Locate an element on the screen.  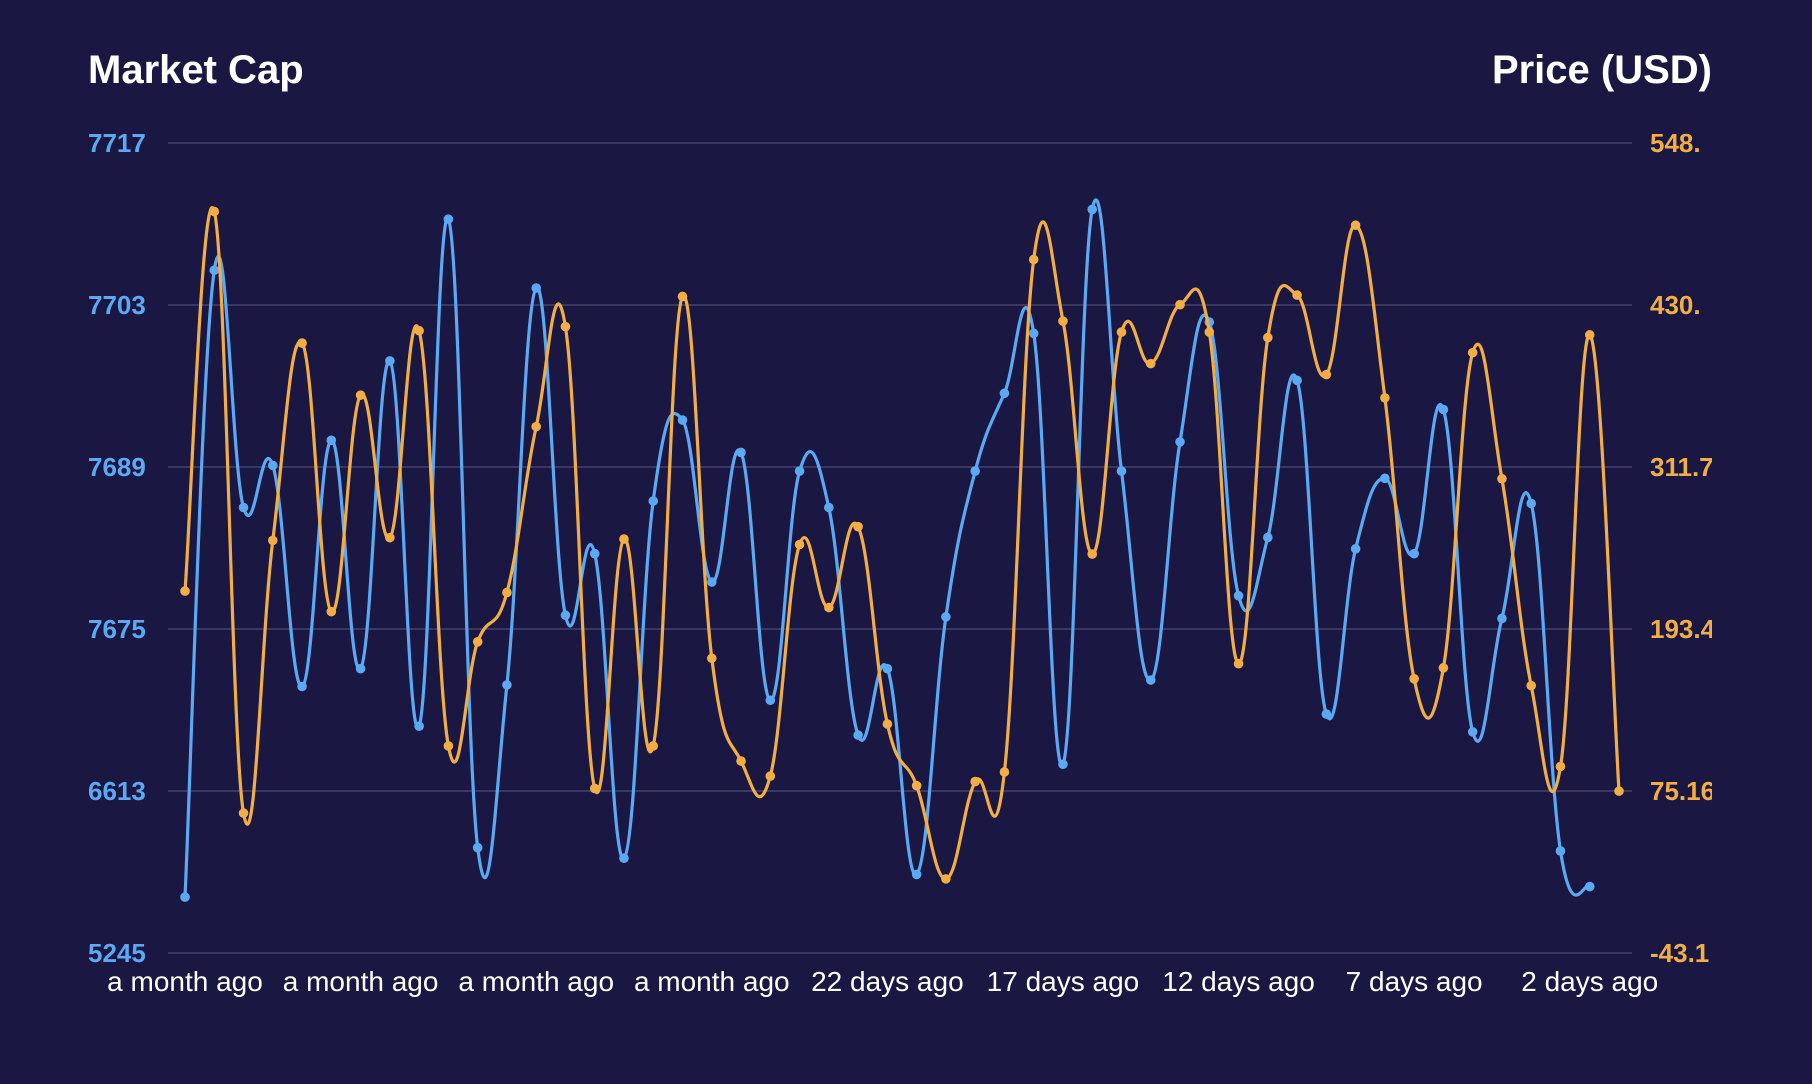
right-tick-label: 193.4 is located at coordinates (1683, 629).